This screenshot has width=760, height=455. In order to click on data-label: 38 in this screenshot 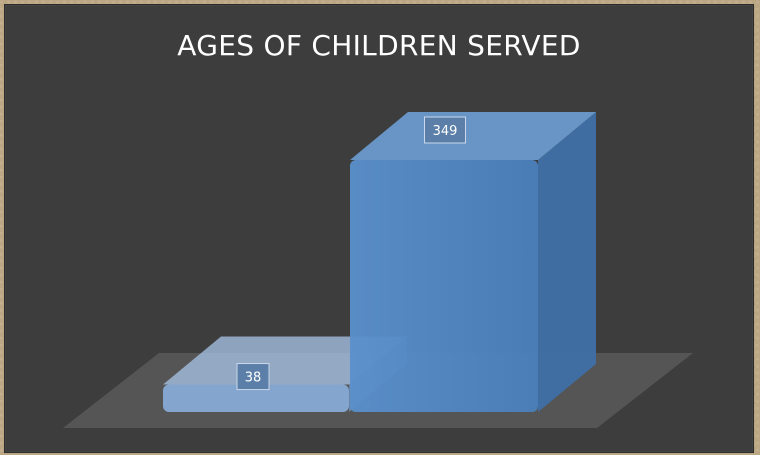, I will do `click(253, 378)`.